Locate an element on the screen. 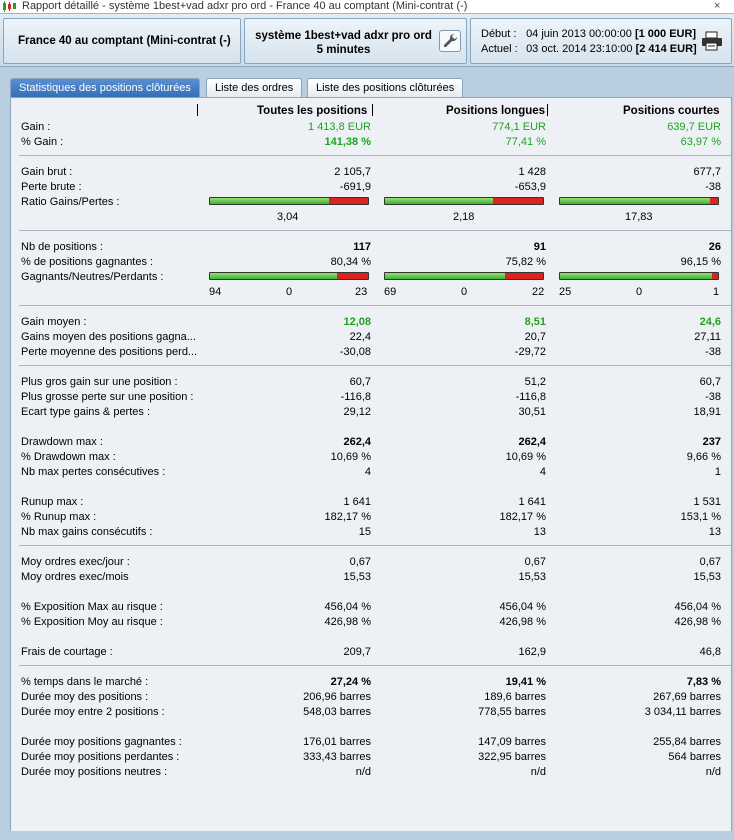  stat-value: 1 641 is located at coordinates (532, 502).